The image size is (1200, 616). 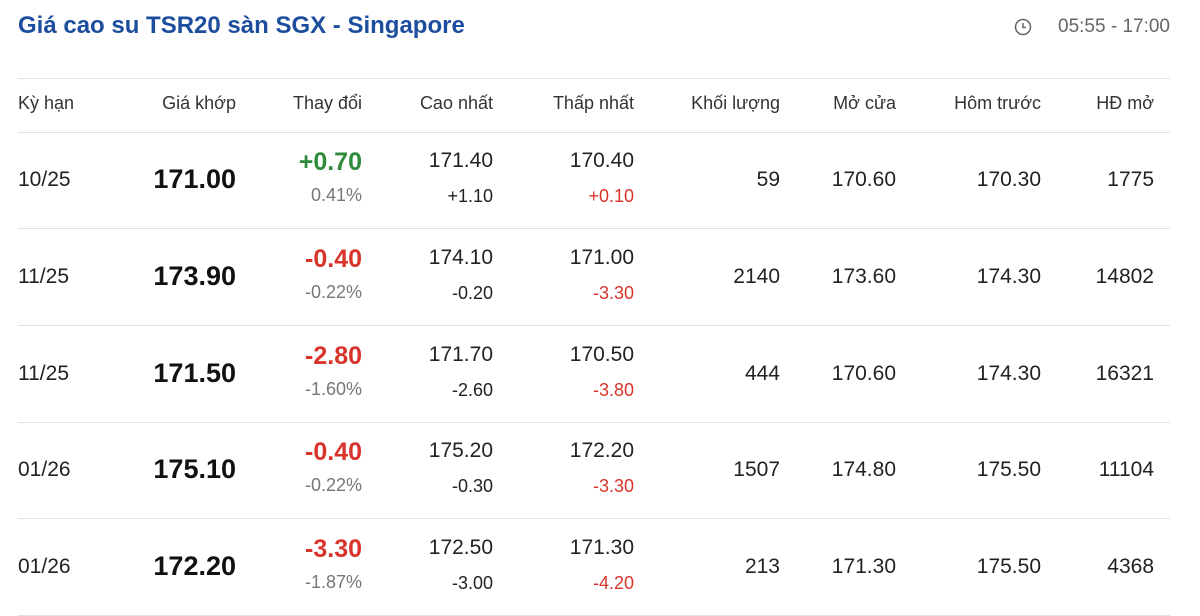 What do you see at coordinates (333, 582) in the screenshot?
I see `change-pct: -1.87%` at bounding box center [333, 582].